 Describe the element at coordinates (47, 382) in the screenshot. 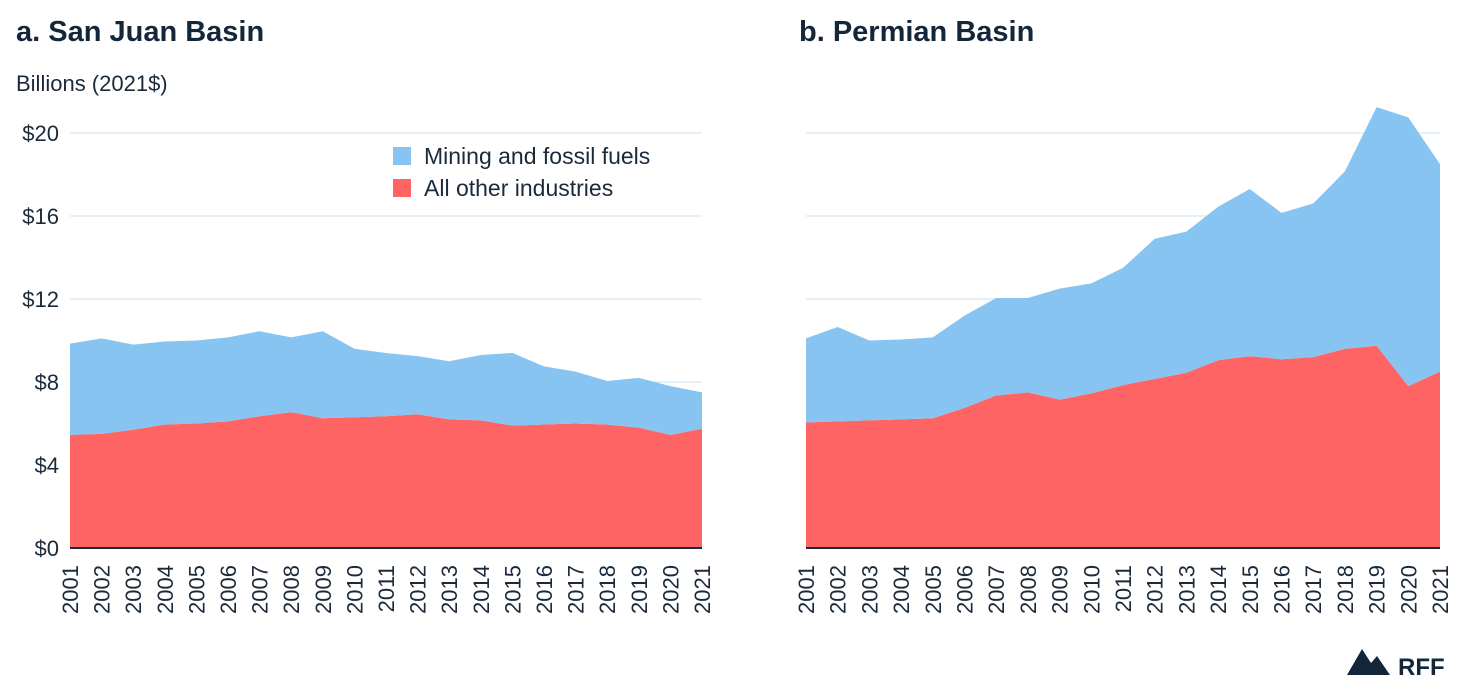

I see `y-tick-label: $8` at that location.